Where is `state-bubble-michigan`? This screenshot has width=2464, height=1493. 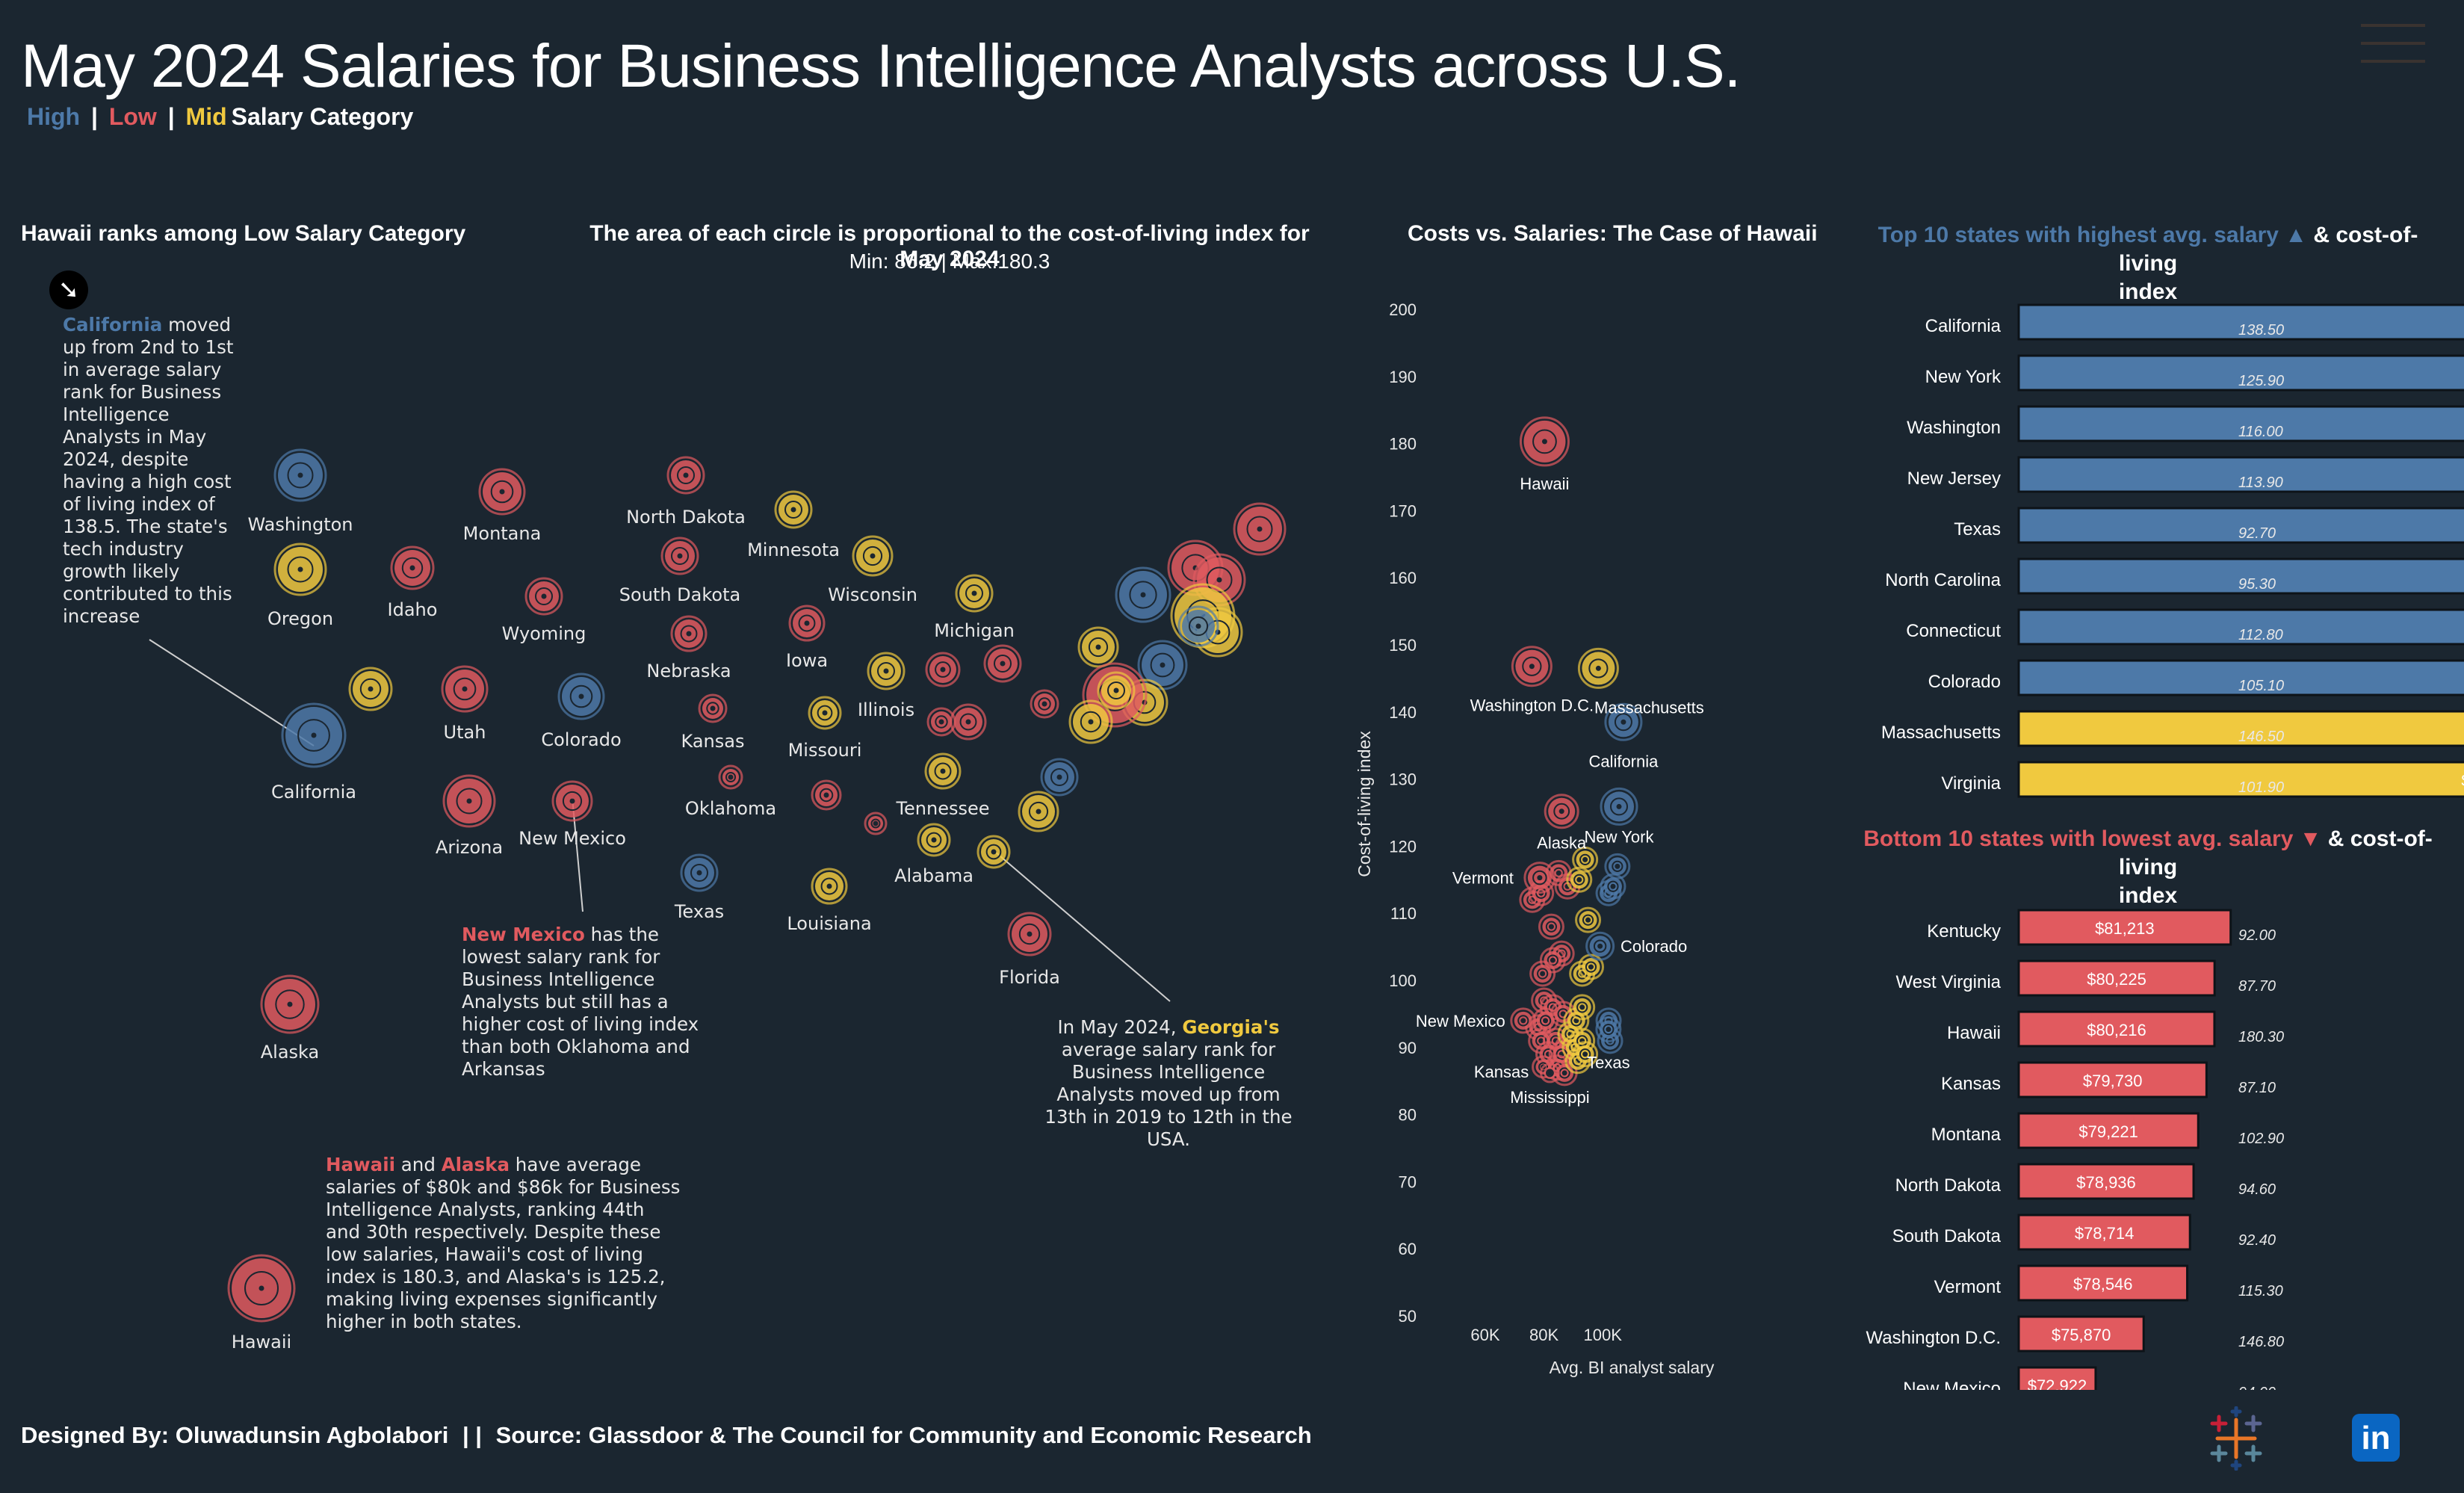
state-bubble-michigan is located at coordinates (975, 593).